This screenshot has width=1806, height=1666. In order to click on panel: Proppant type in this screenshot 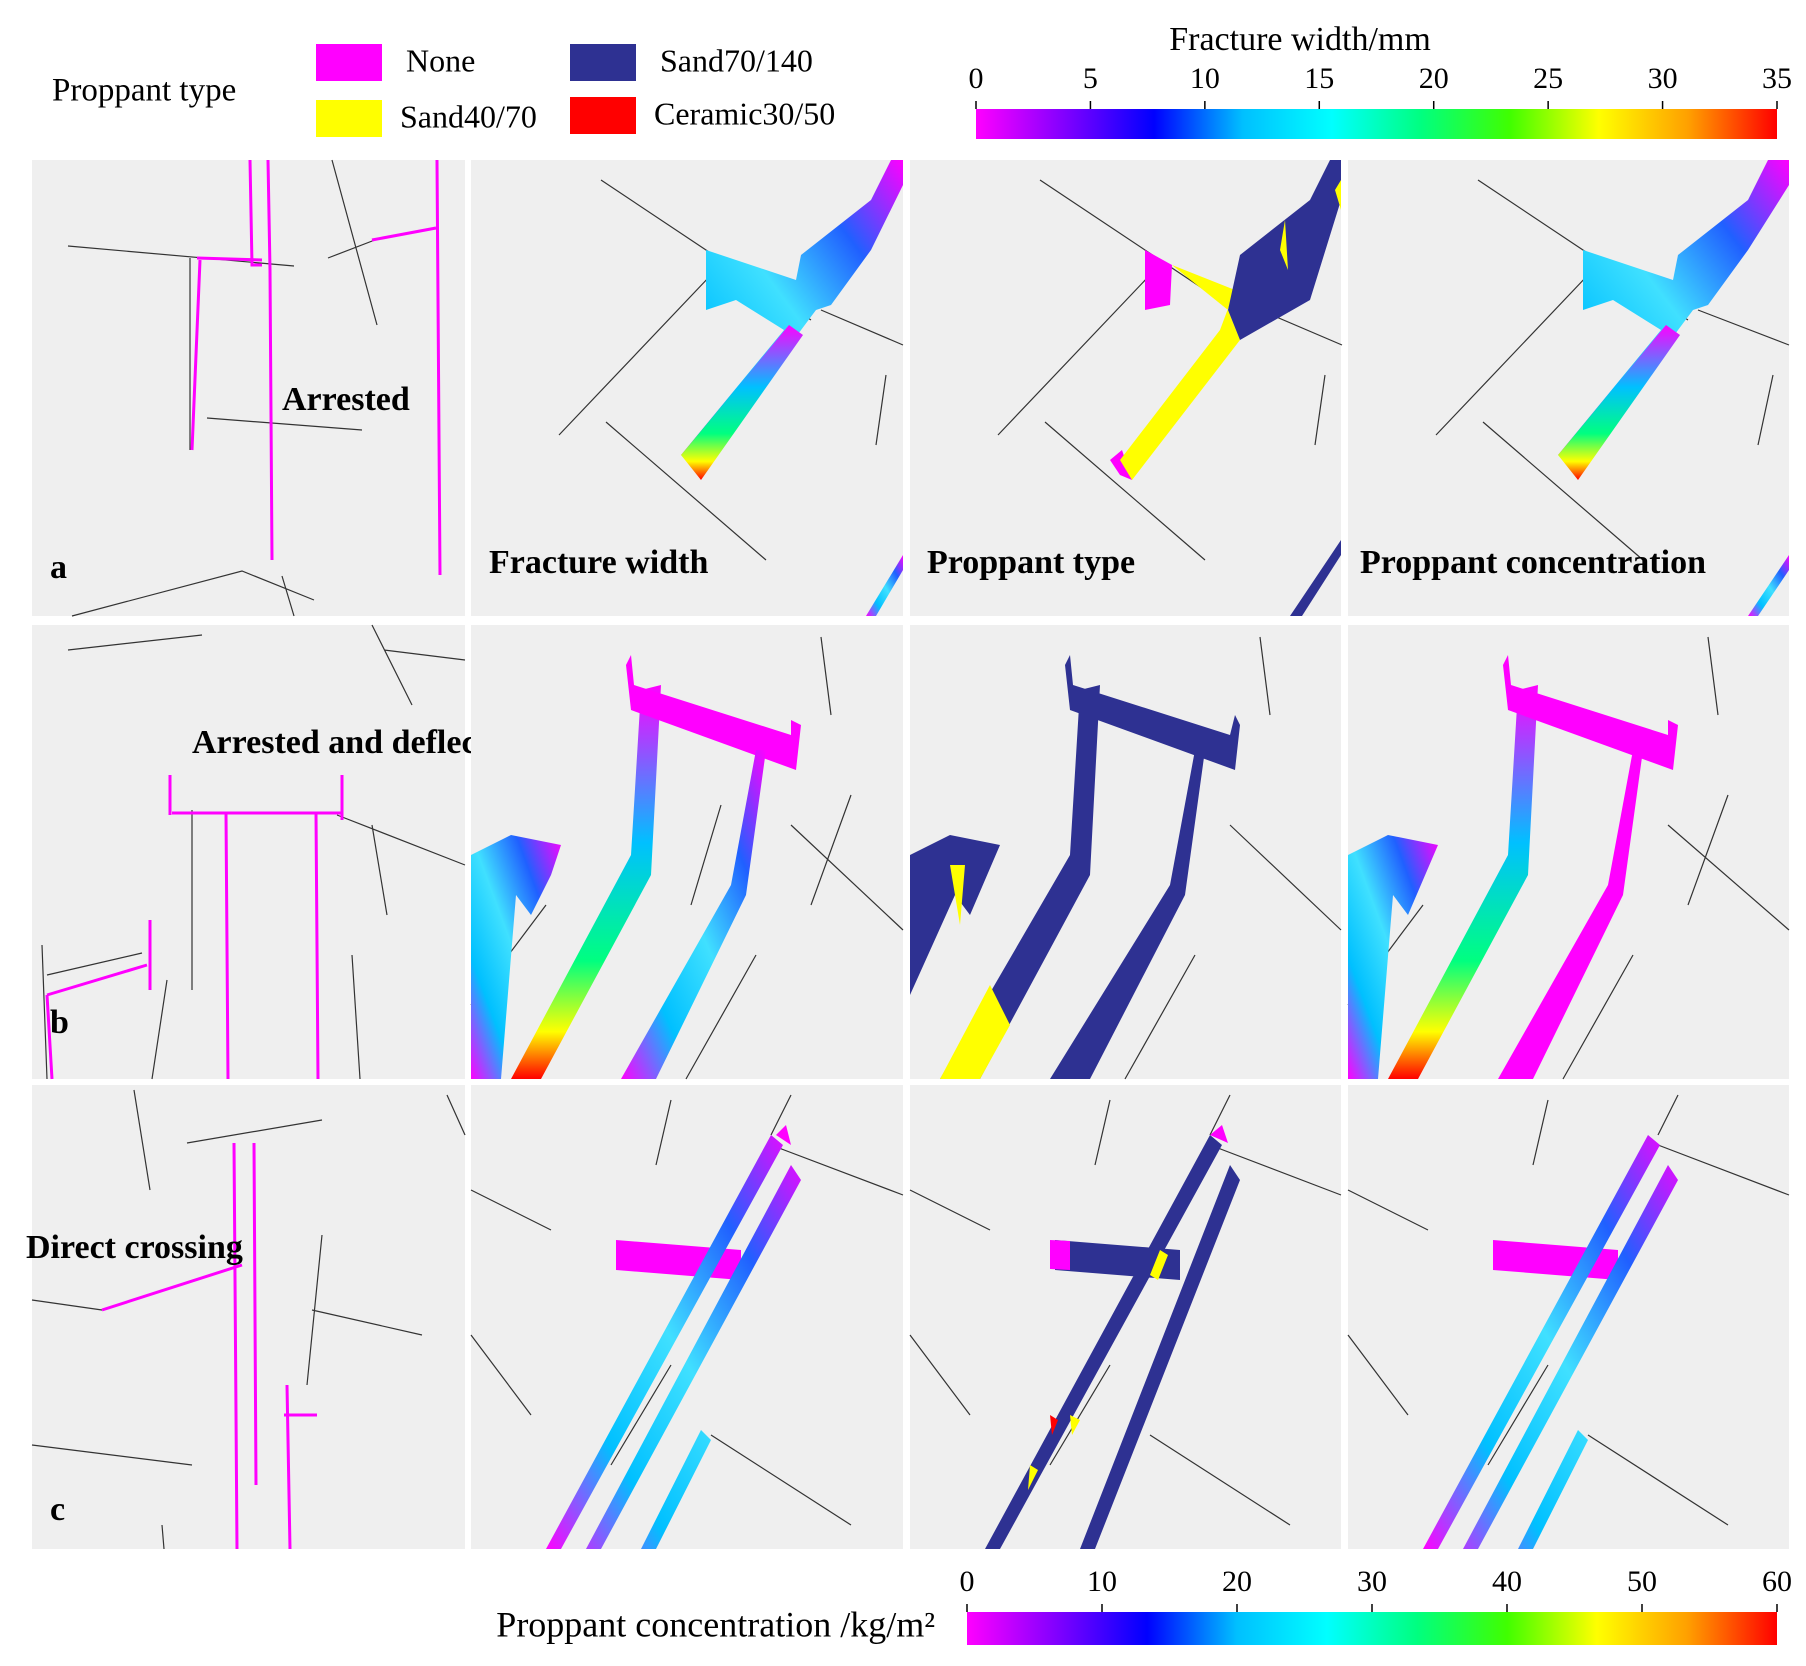, I will do `click(1126, 388)`.